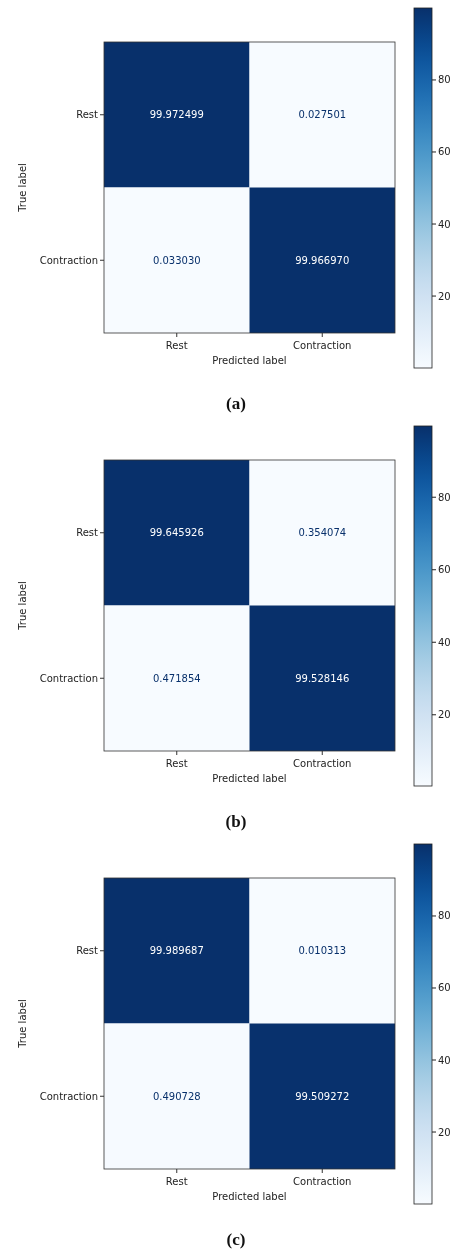  What do you see at coordinates (176, 115) in the screenshot?
I see `data-label: 99.972499` at bounding box center [176, 115].